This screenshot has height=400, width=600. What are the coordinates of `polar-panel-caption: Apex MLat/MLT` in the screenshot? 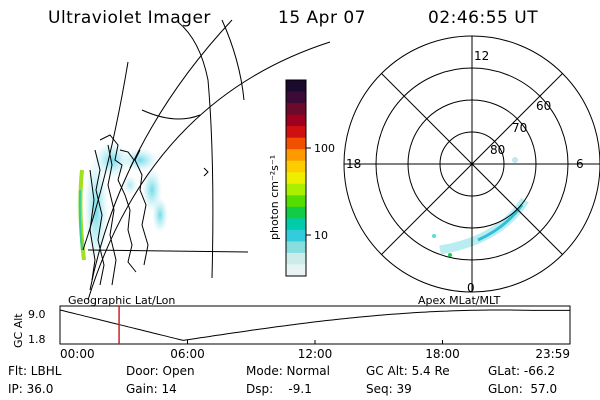 It's located at (459, 300).